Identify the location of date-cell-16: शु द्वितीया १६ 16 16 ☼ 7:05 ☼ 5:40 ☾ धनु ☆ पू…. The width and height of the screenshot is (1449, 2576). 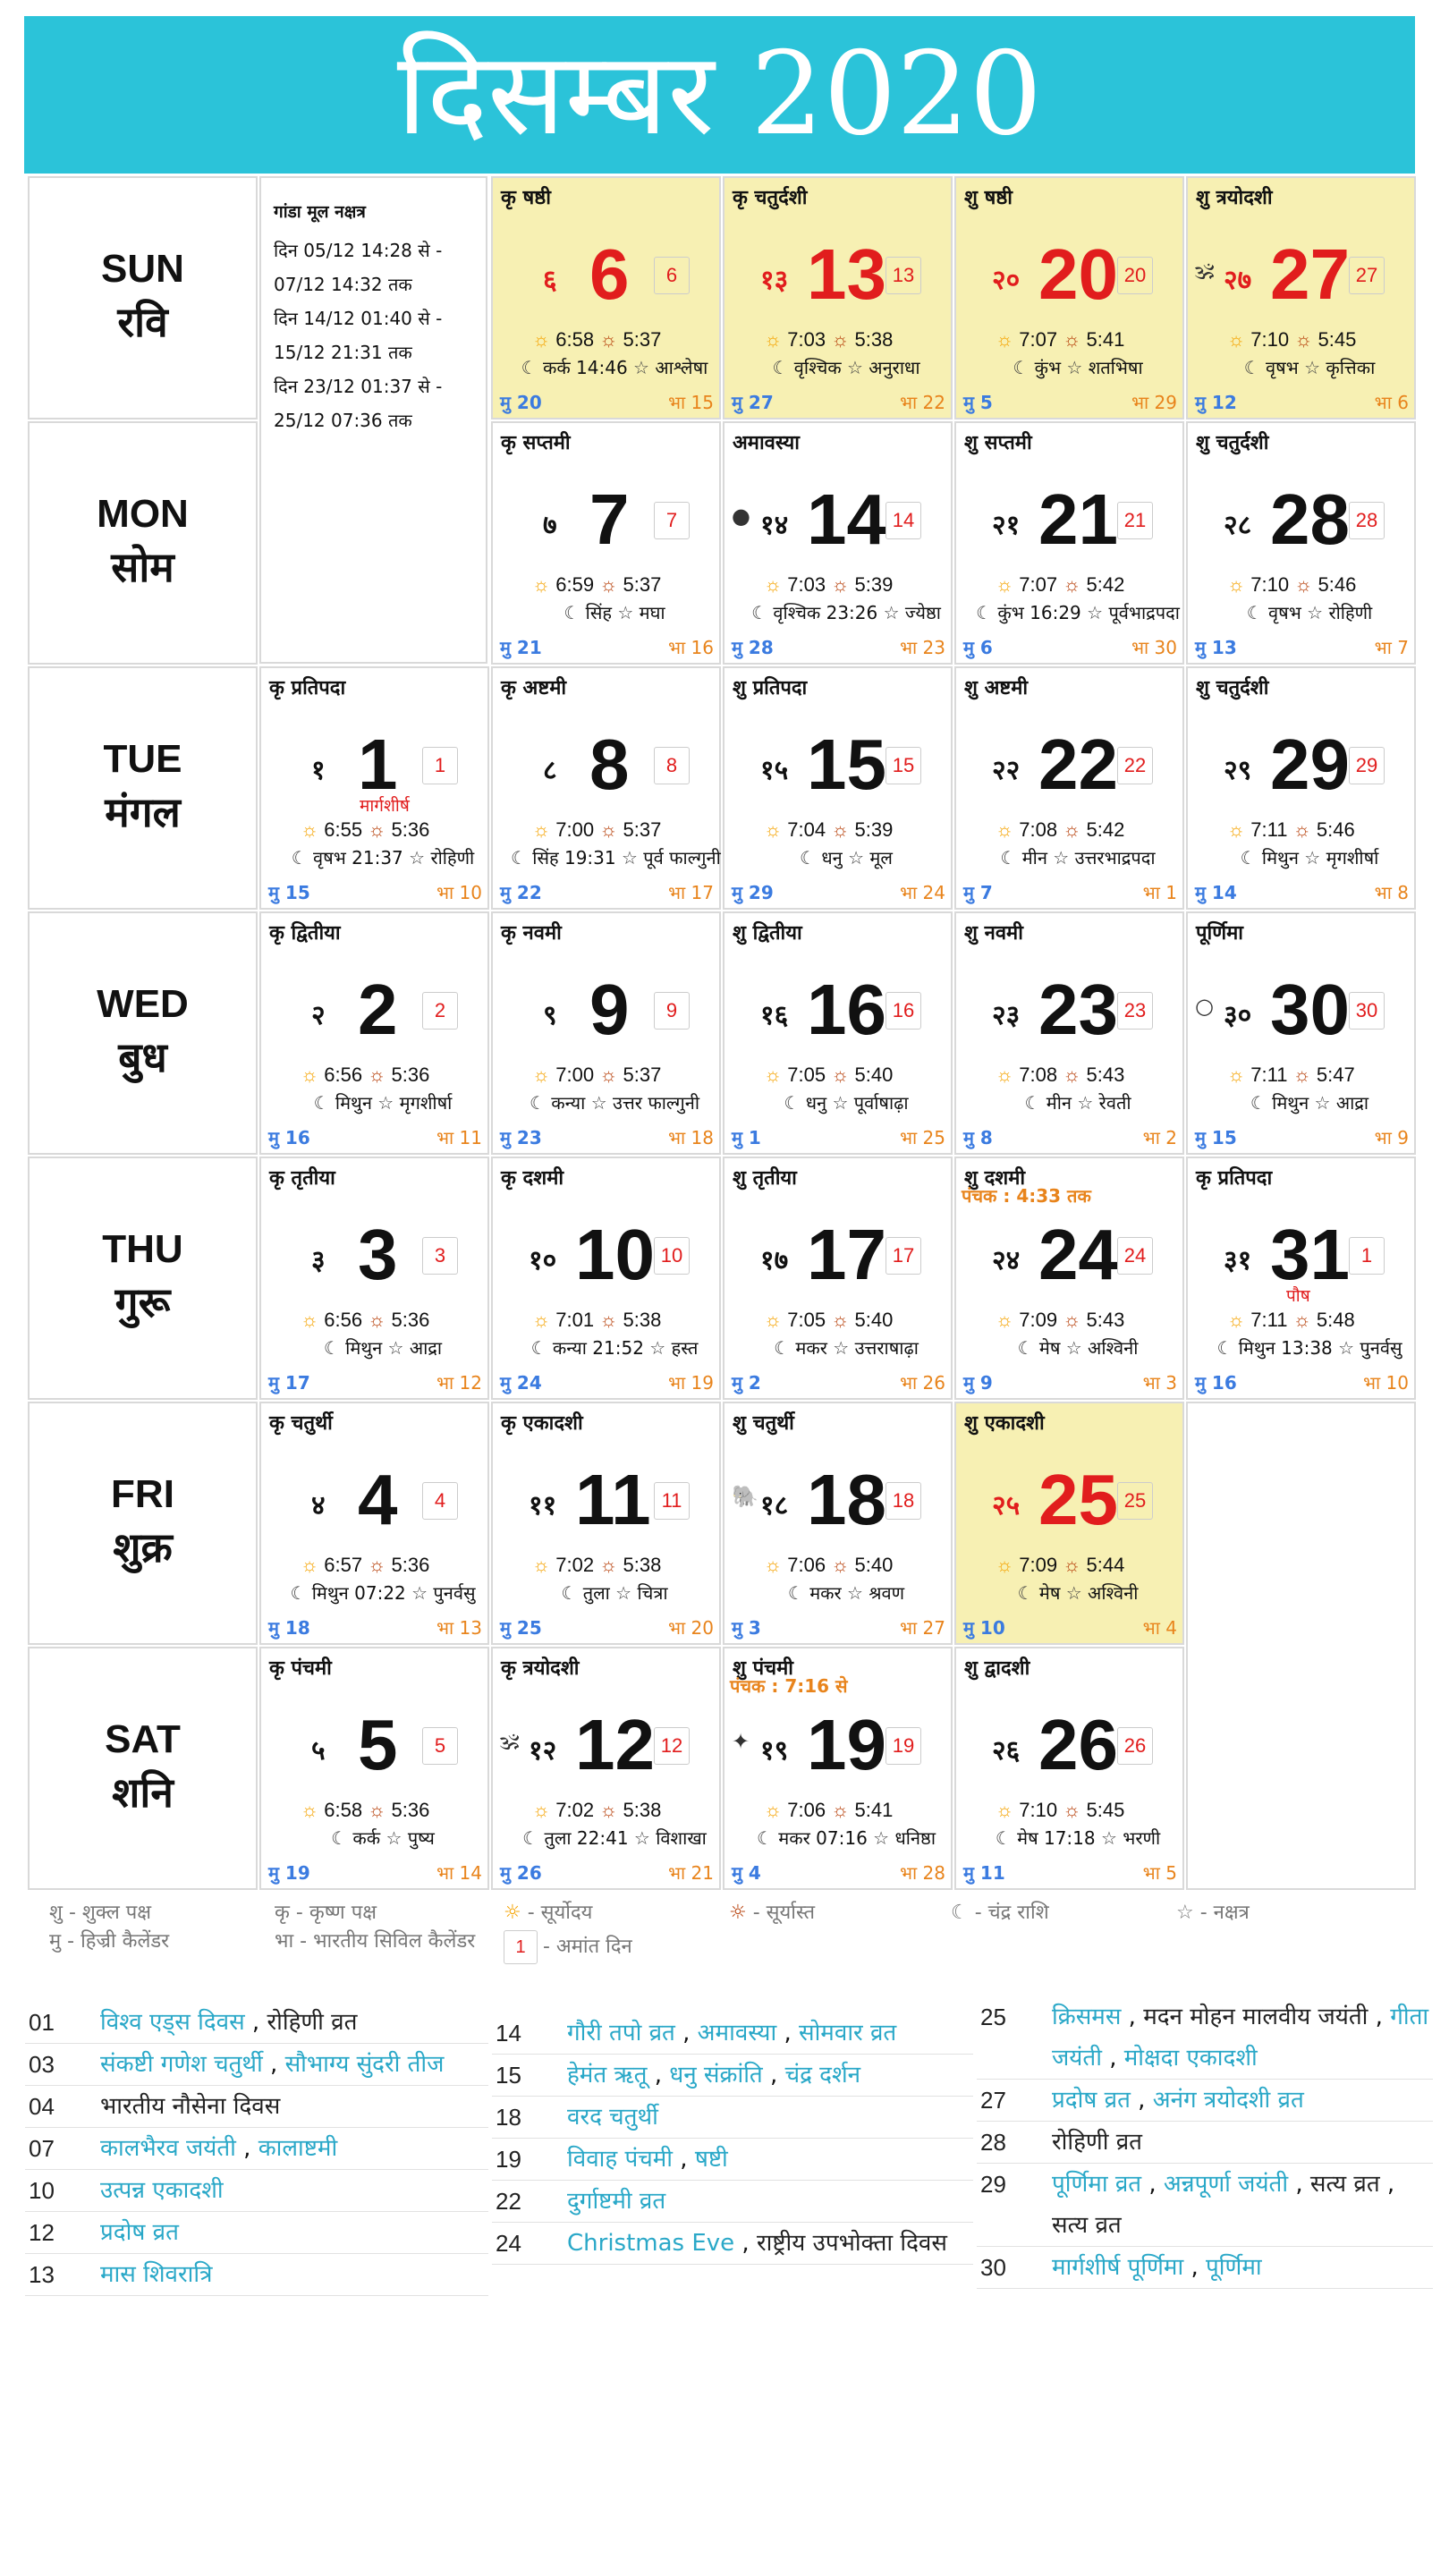
(838, 1033).